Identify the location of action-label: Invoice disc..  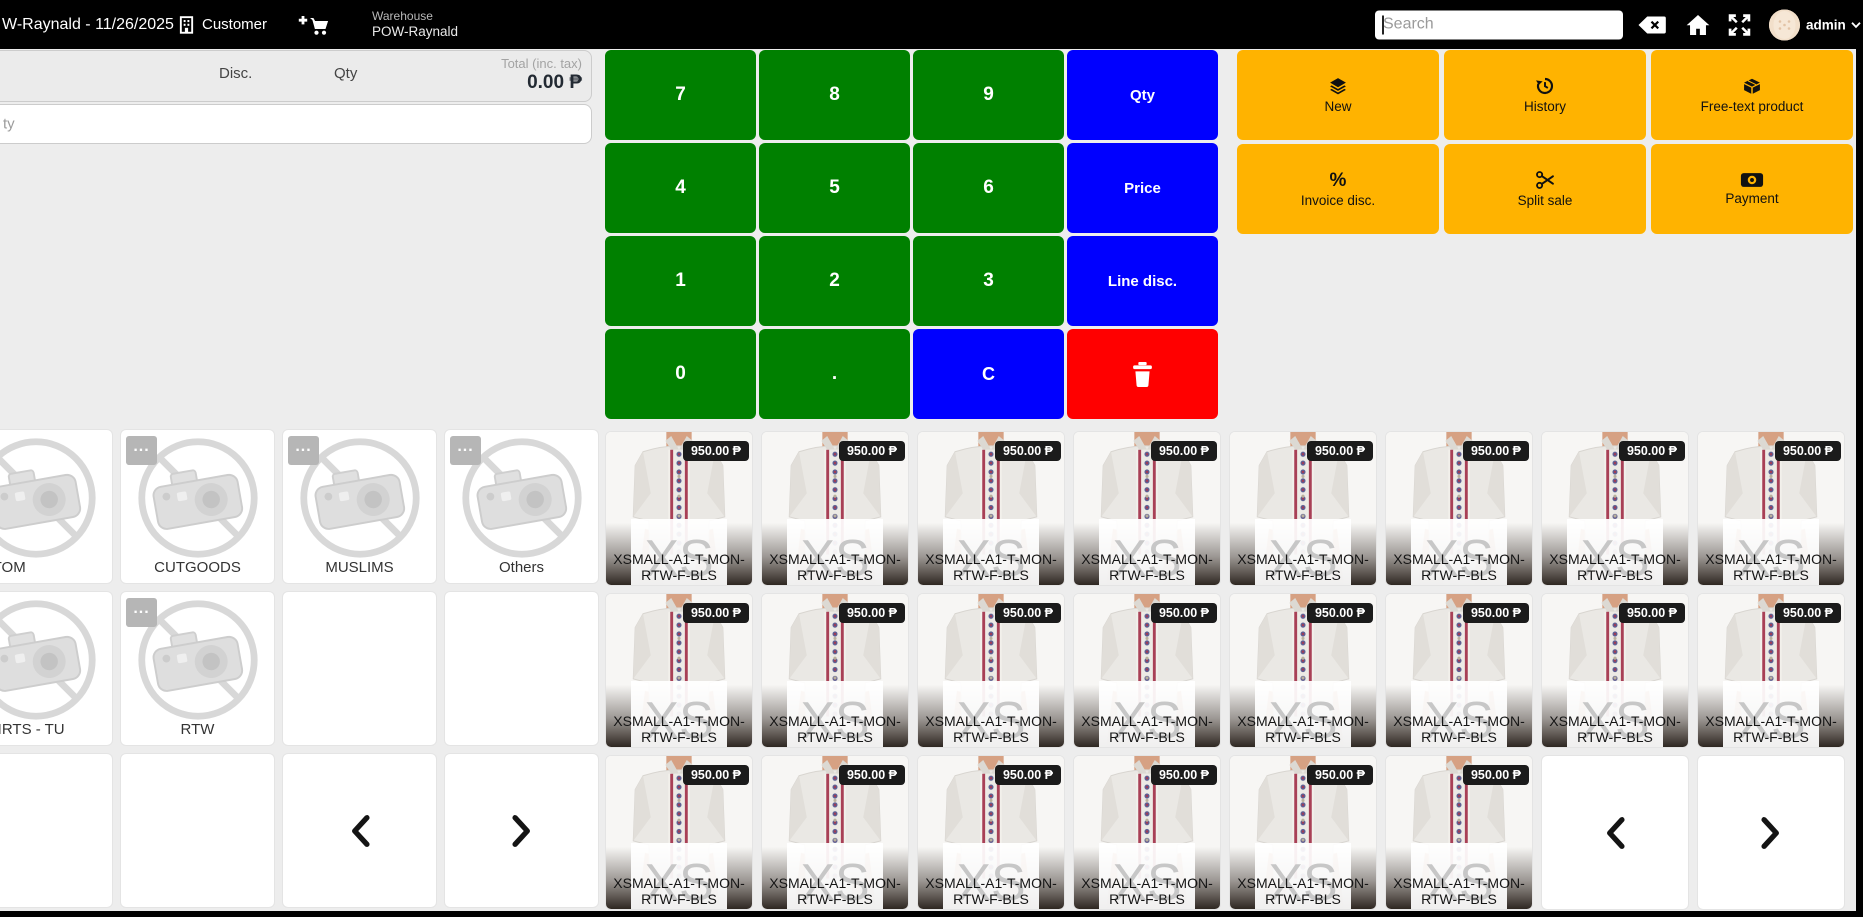
(1338, 200).